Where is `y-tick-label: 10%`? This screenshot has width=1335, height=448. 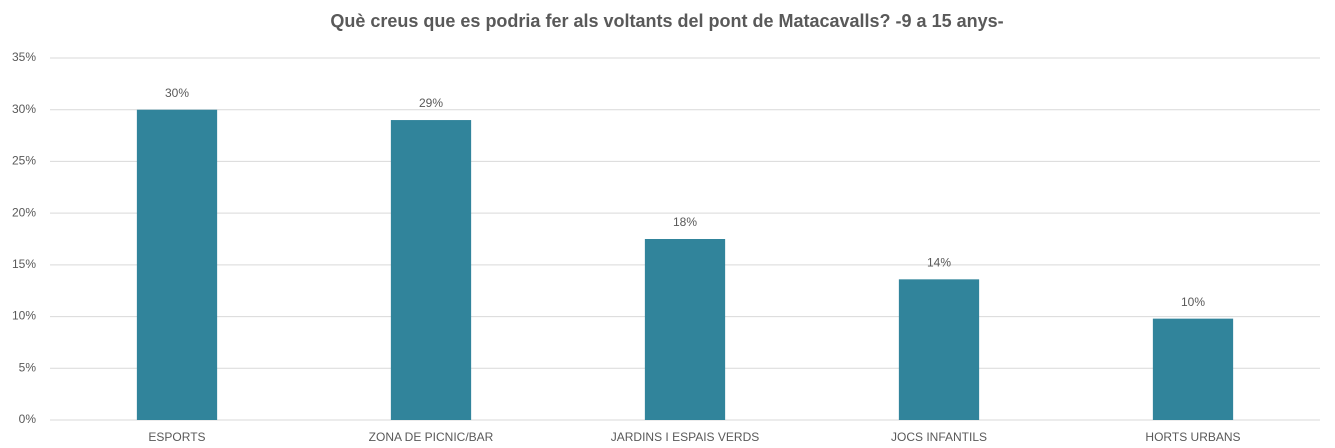 y-tick-label: 10% is located at coordinates (24, 316).